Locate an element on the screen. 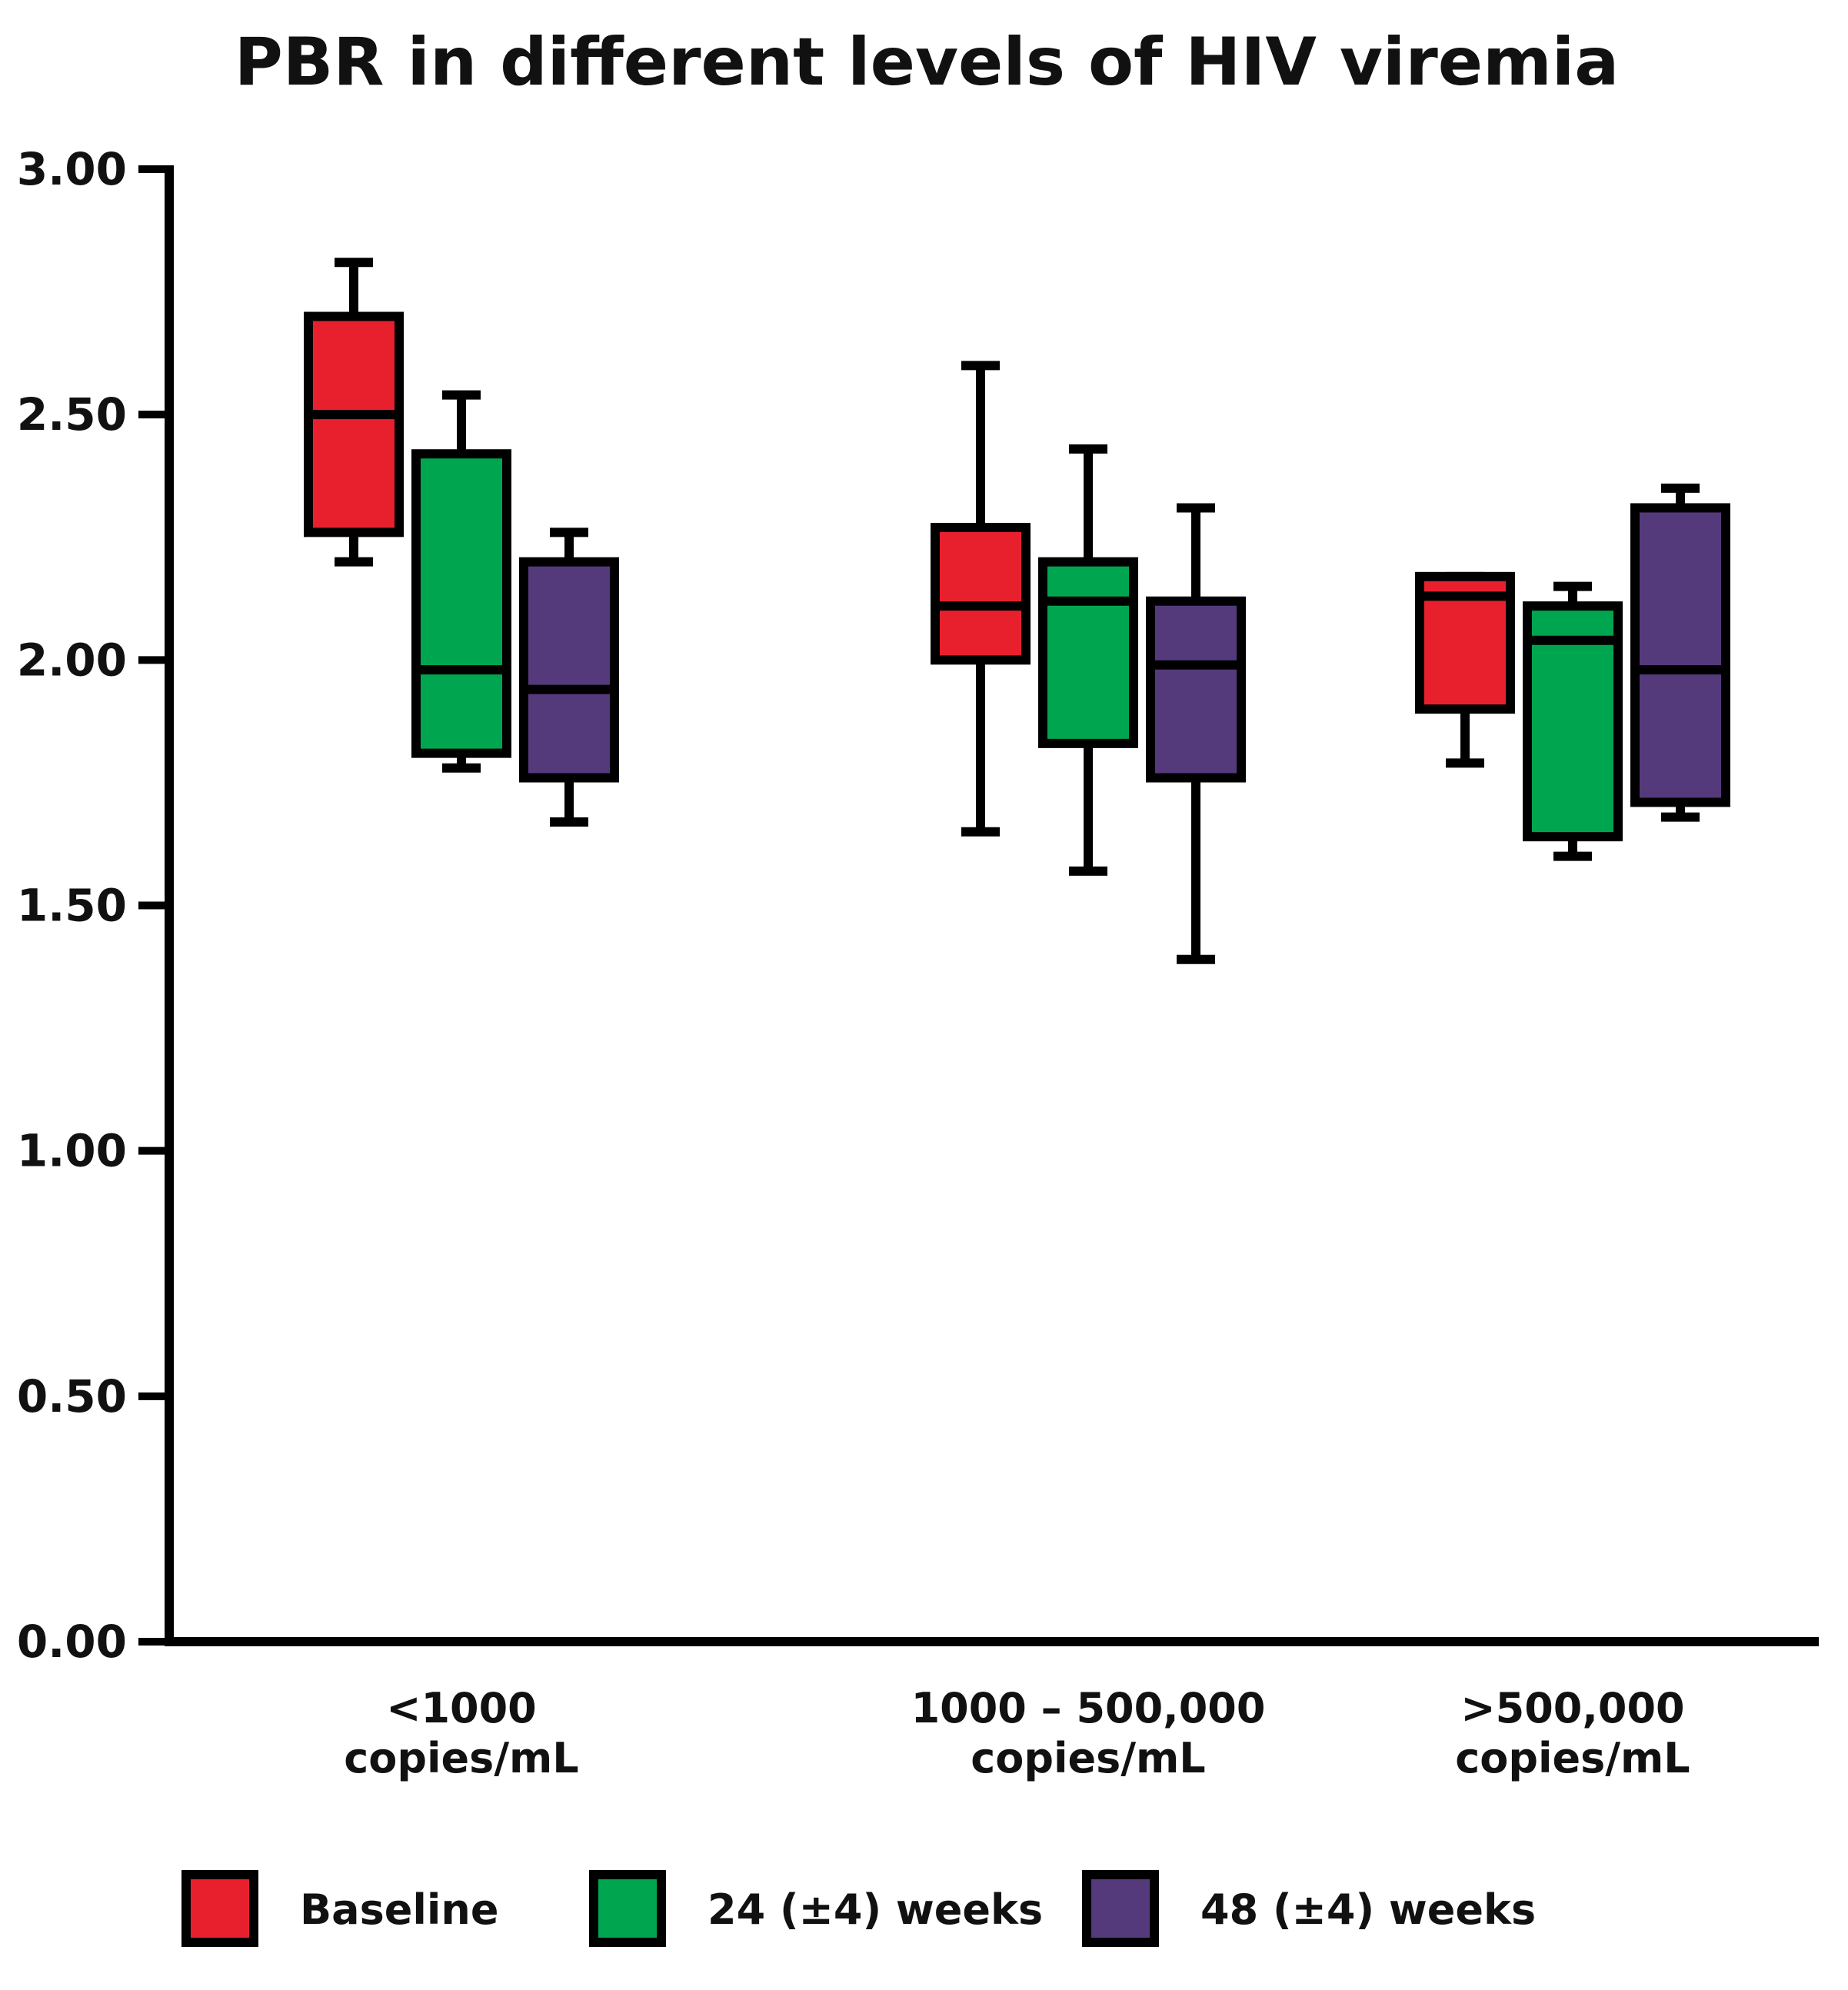  category-label-line1: <1000 is located at coordinates (461, 1708).